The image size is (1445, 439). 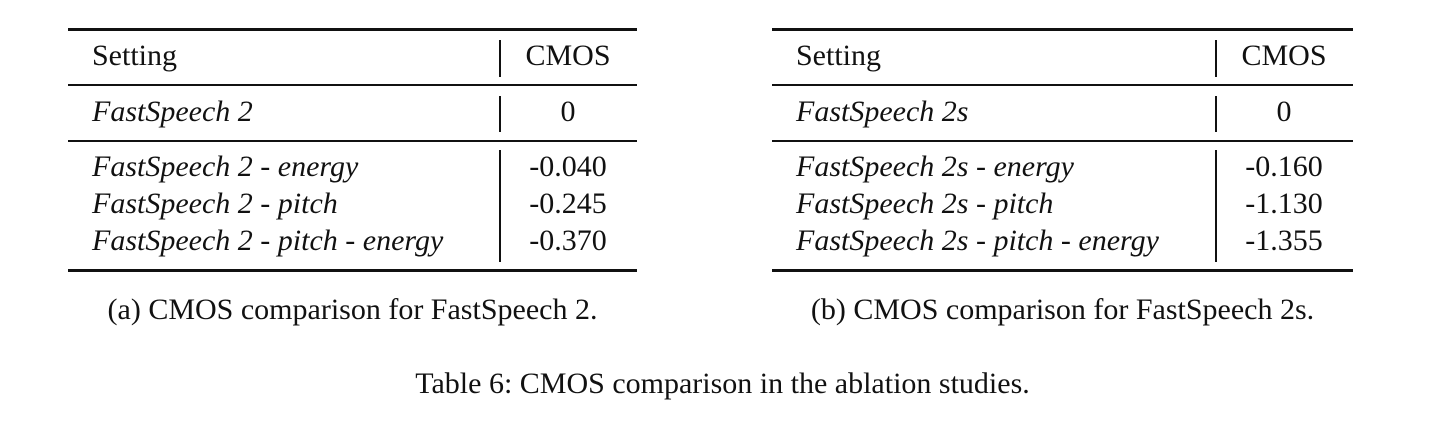 What do you see at coordinates (225, 166) in the screenshot?
I see `setting-cell: FastSpeech 2 - energy` at bounding box center [225, 166].